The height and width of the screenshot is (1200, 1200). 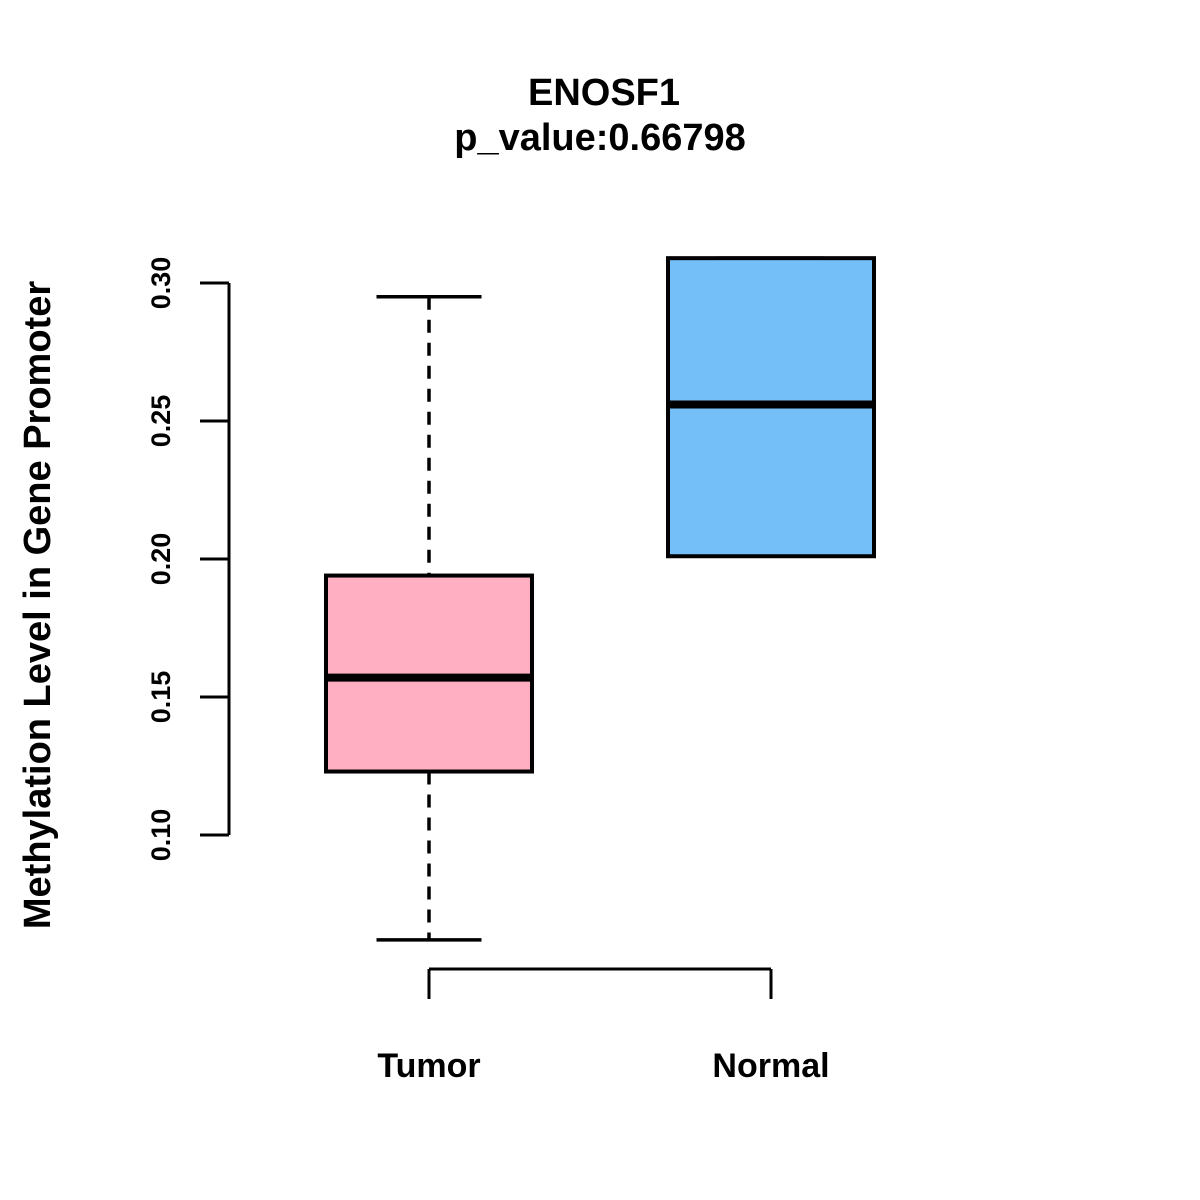 What do you see at coordinates (161, 421) in the screenshot?
I see `y-tick-label: 0.25` at bounding box center [161, 421].